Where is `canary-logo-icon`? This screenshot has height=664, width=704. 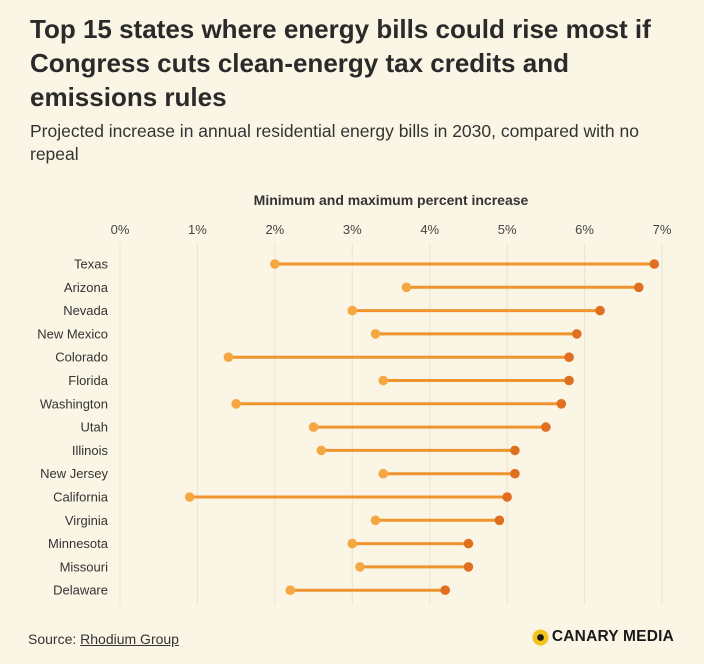 canary-logo-icon is located at coordinates (540, 637).